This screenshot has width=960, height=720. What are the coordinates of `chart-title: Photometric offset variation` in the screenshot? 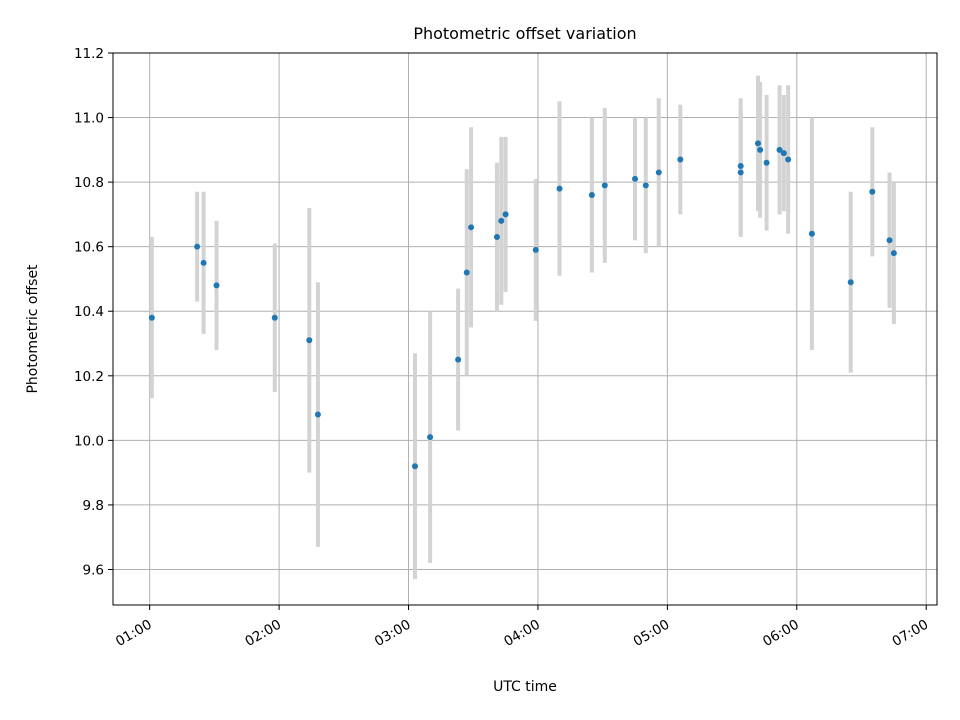 It's located at (524, 33).